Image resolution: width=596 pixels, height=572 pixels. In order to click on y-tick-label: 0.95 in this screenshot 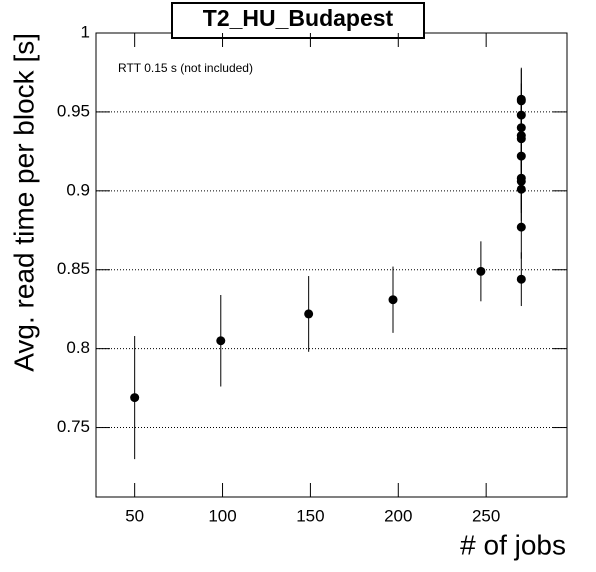, I will do `click(73, 110)`.